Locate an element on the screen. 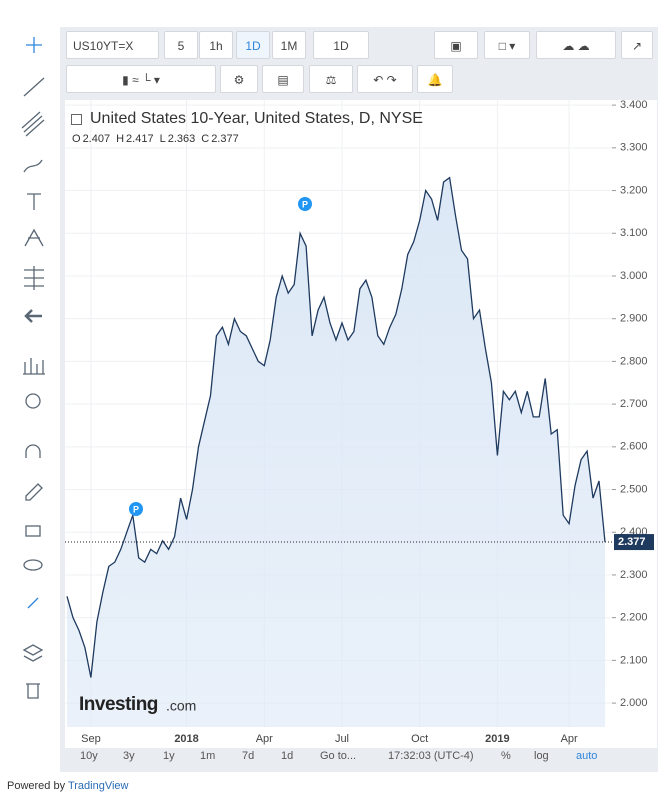 This screenshot has height=794, width=669. back-arrow is located at coordinates (33, 316).